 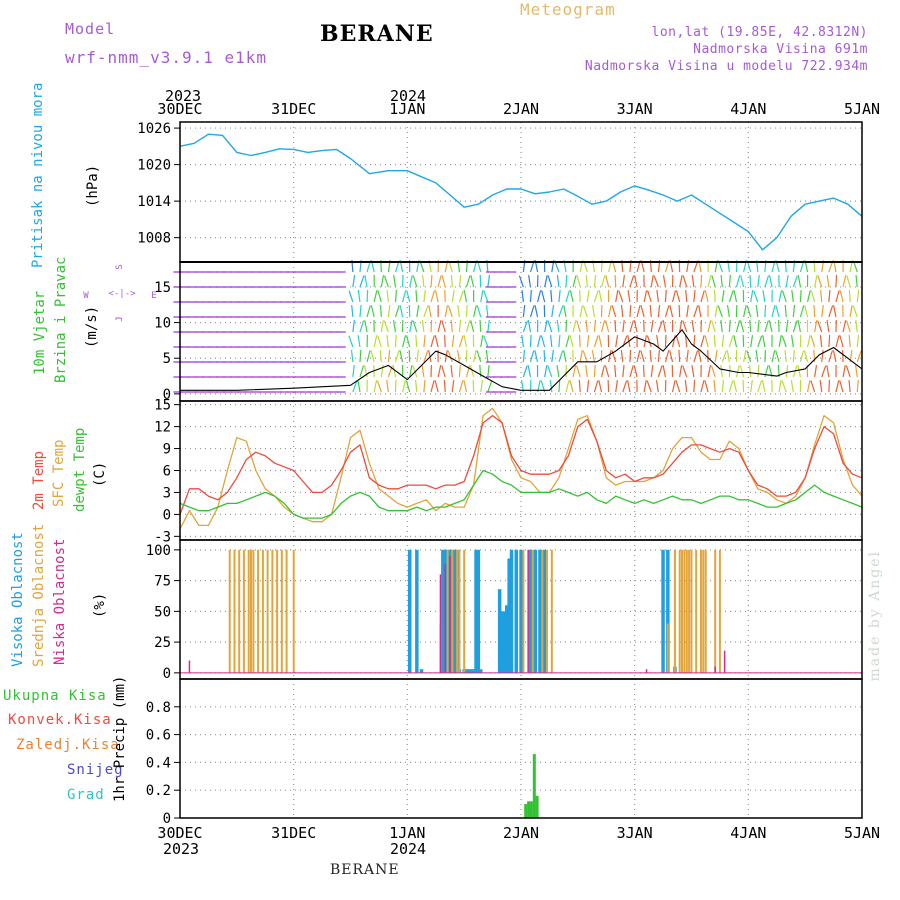 I want to click on temp-dewpt-line, so click(x=521, y=494).